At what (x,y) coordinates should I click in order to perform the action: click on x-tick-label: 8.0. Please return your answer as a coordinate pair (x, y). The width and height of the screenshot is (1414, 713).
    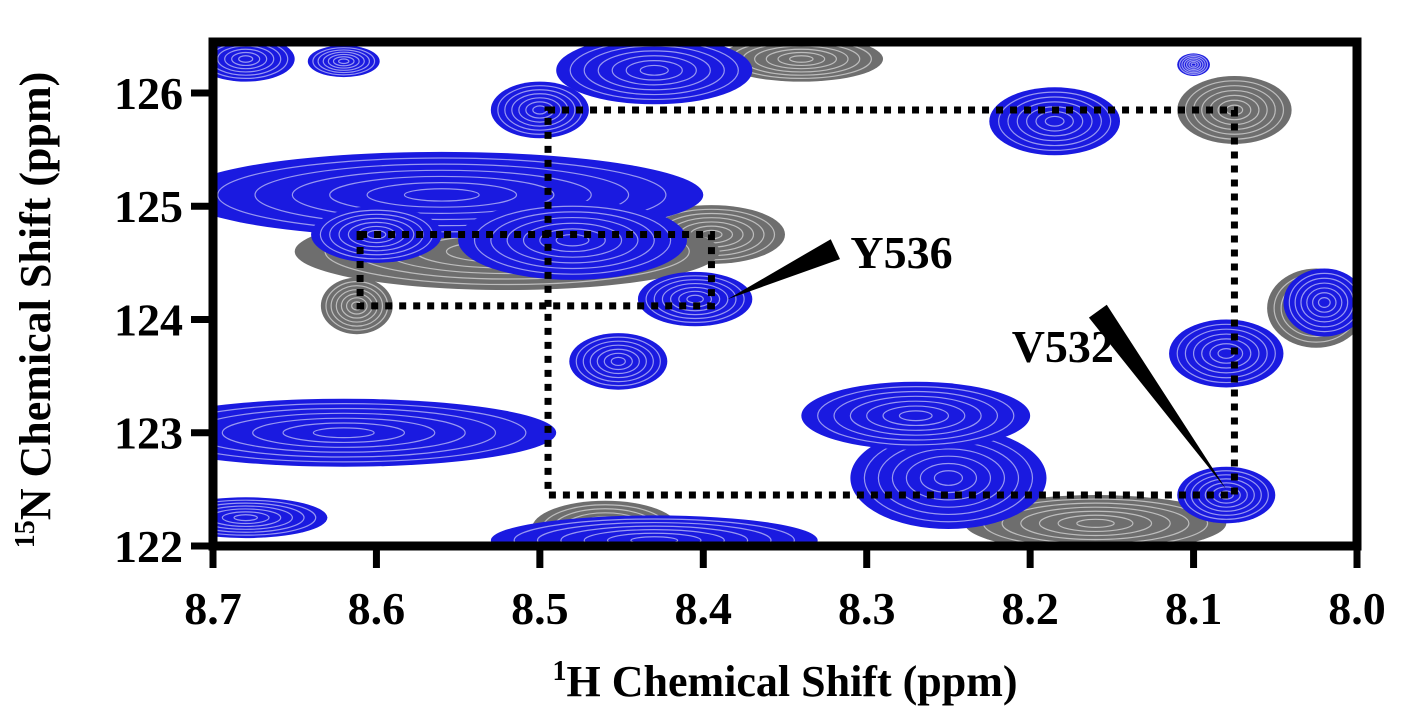
    Looking at the image, I should click on (1357, 608).